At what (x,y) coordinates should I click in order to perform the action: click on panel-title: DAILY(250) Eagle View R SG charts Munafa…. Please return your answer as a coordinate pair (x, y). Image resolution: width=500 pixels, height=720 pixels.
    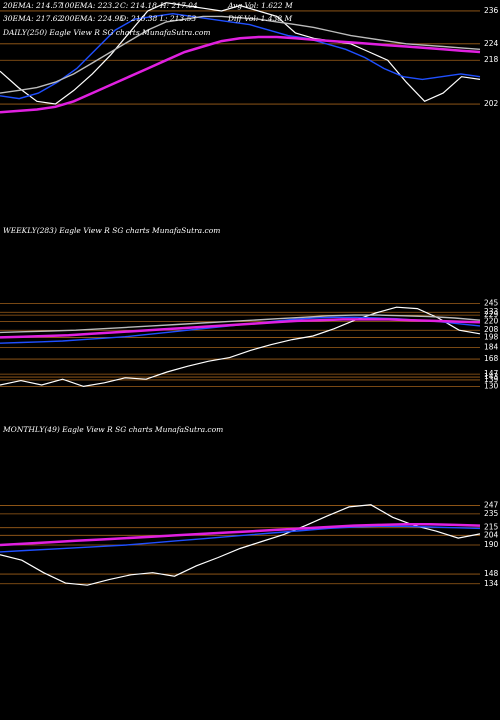
    Looking at the image, I should click on (106, 32).